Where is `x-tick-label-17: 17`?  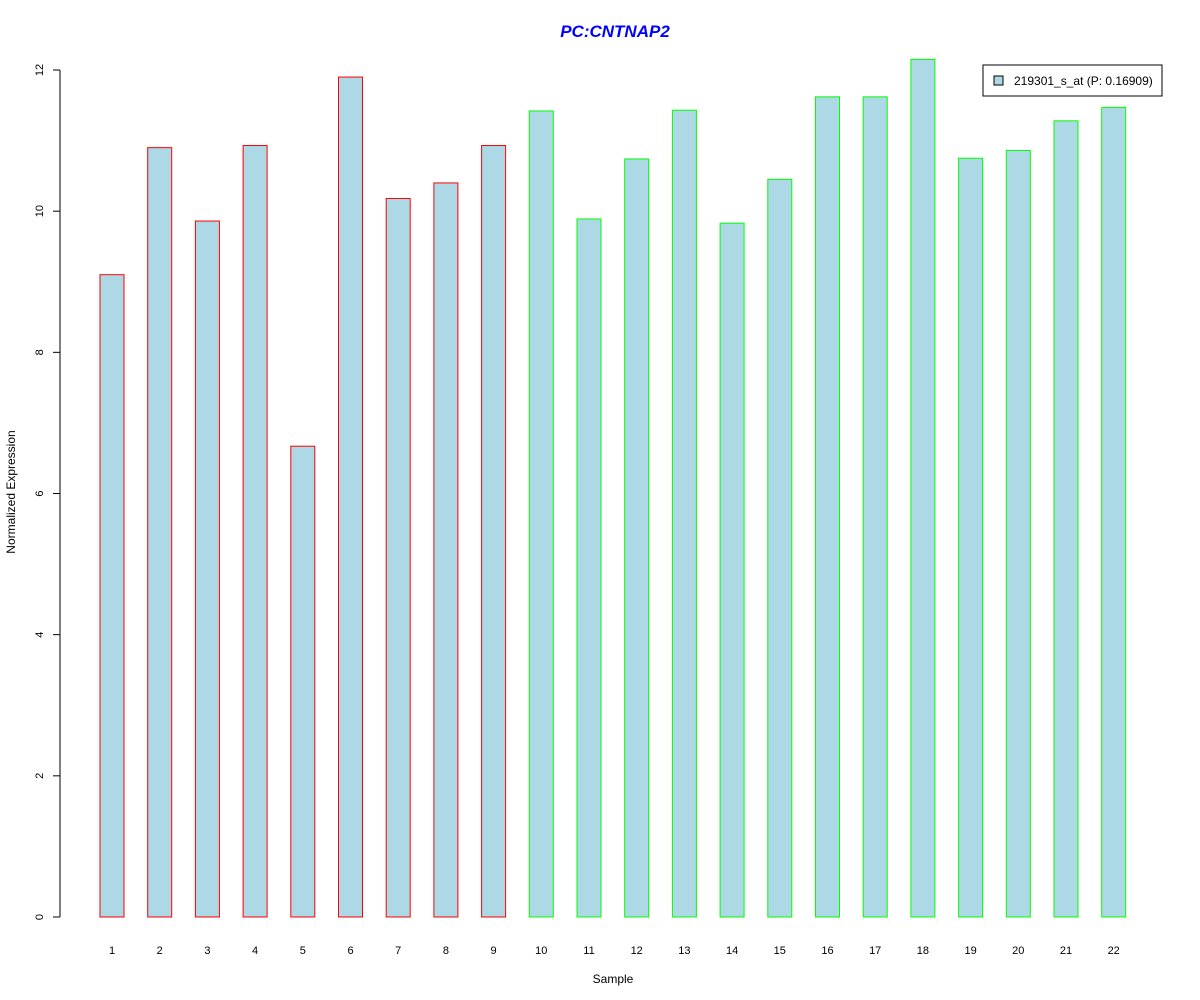 x-tick-label-17: 17 is located at coordinates (875, 951).